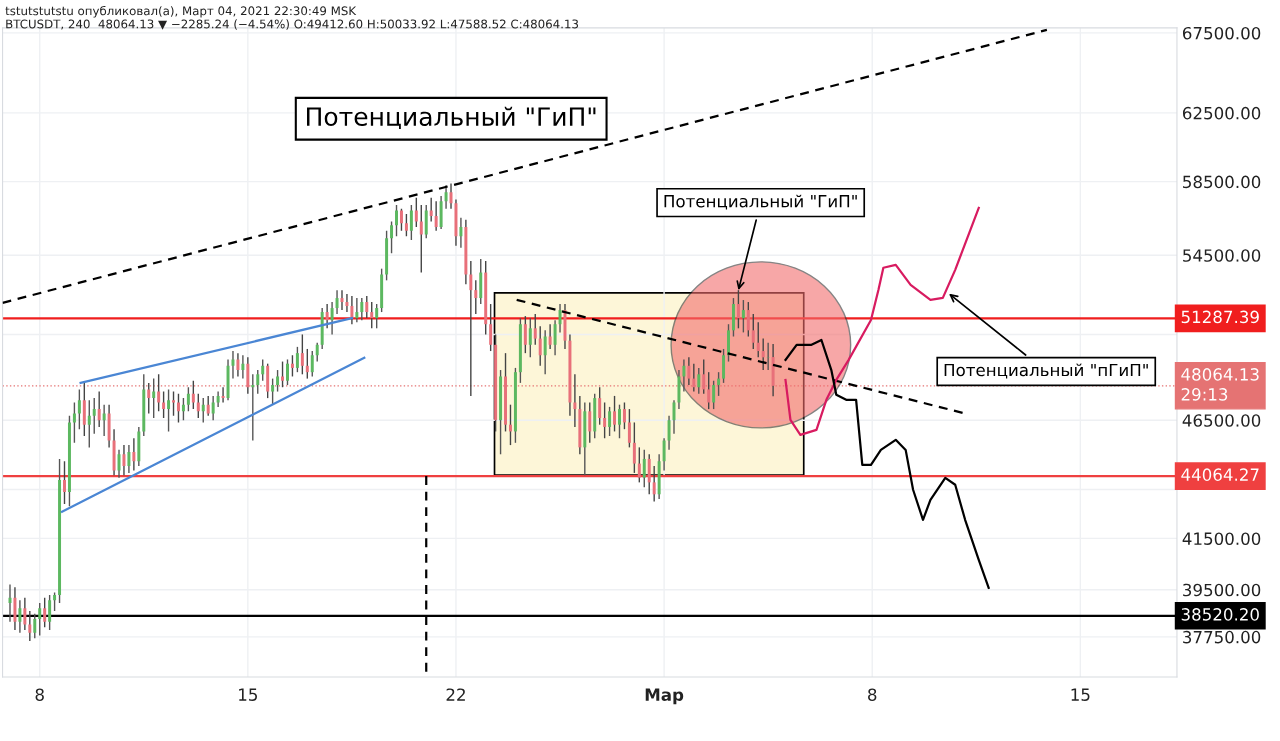 This screenshot has width=1280, height=741. I want to click on x-tick-label: 8, so click(872, 694).